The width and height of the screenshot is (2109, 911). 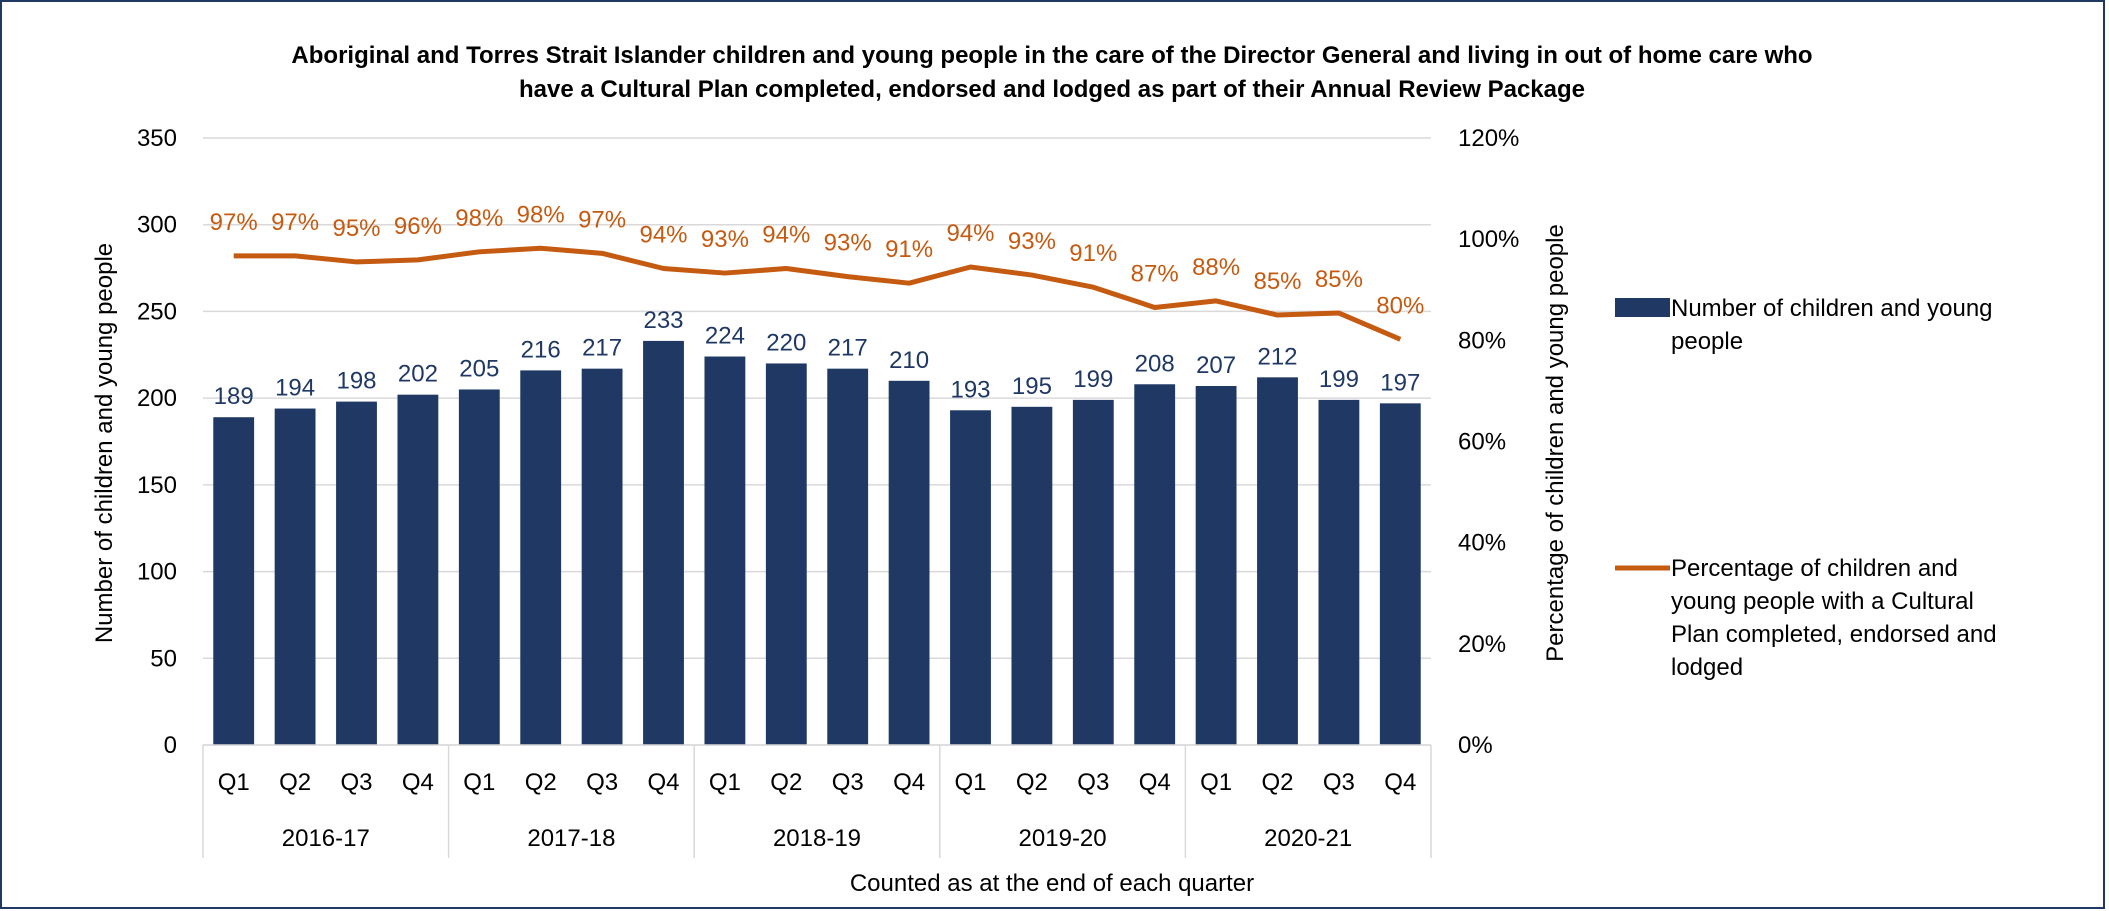 What do you see at coordinates (1482, 543) in the screenshot?
I see `right-tick-label: 40%` at bounding box center [1482, 543].